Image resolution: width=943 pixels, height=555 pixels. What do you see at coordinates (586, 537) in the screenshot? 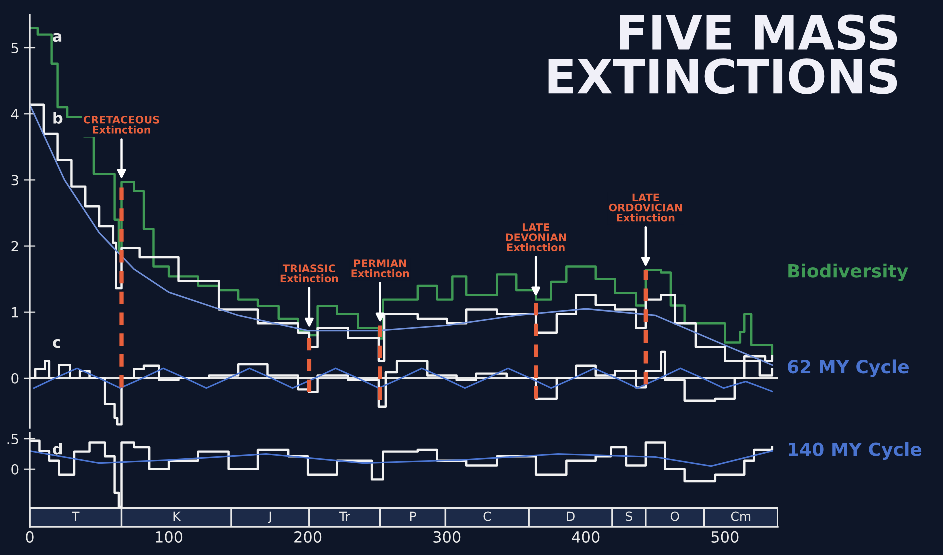
I see `x-tick-label: 400` at bounding box center [586, 537].